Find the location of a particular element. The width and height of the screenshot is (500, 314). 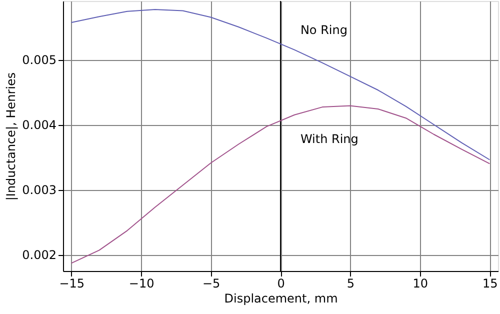

x-tick-label: −10 is located at coordinates (141, 283).